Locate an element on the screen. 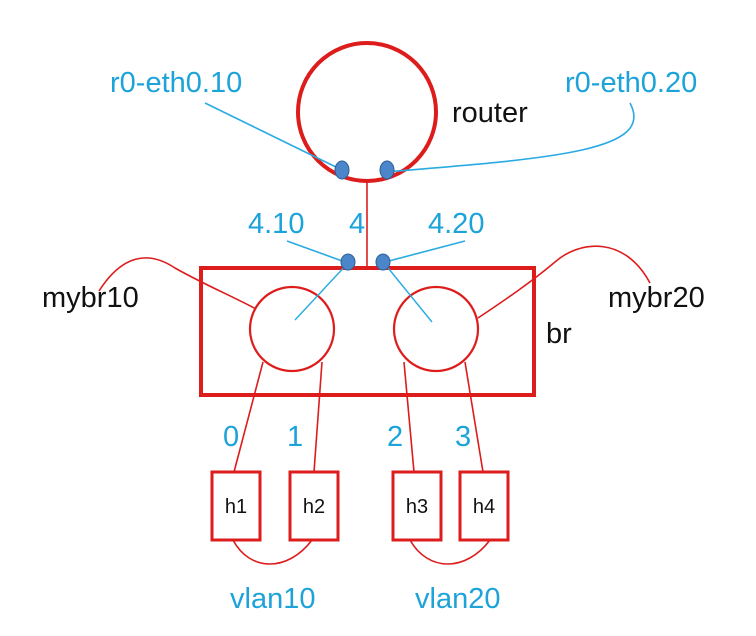 This screenshot has width=756, height=636. trunk-port-label: 4 is located at coordinates (357, 224).